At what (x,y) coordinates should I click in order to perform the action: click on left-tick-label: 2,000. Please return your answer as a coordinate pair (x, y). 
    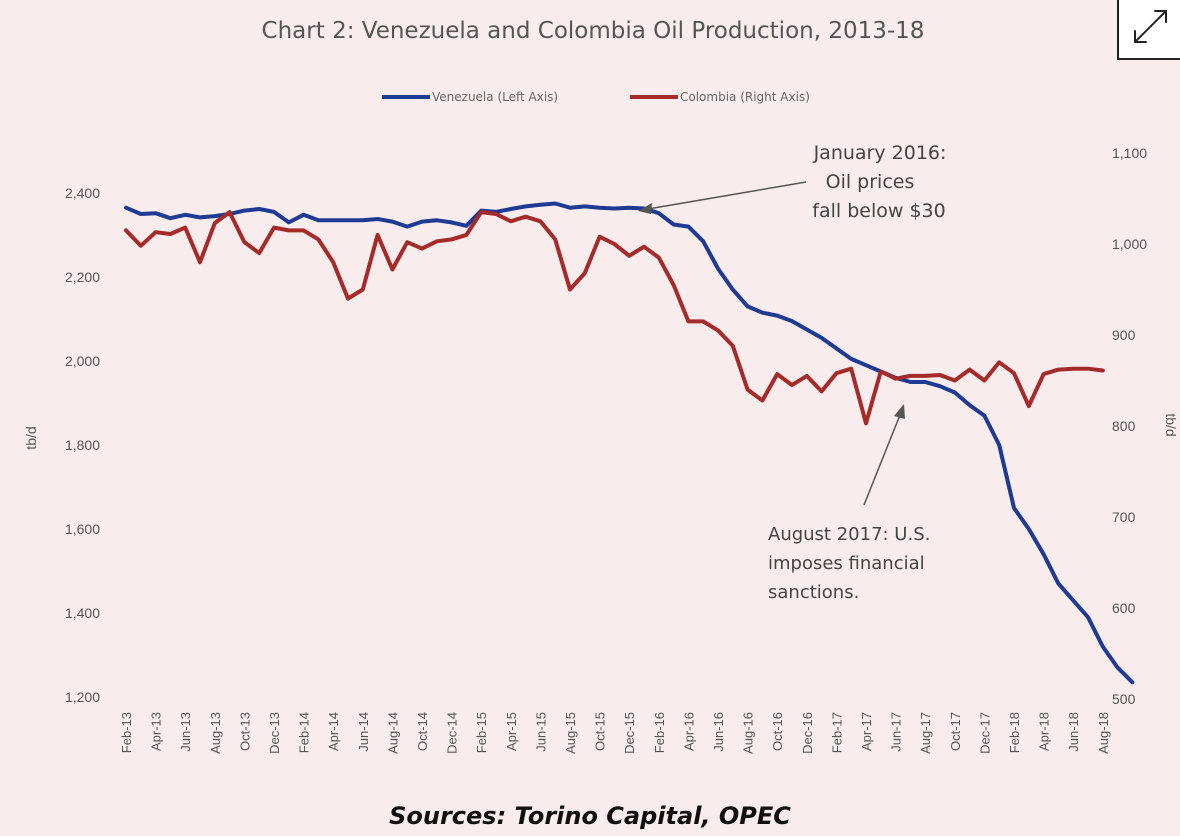
    Looking at the image, I should click on (82, 361).